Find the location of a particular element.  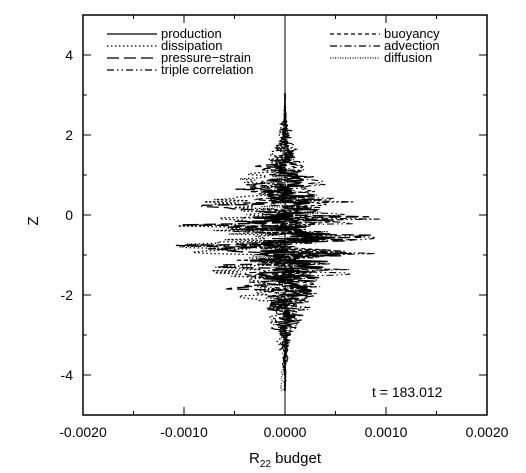

x-tick-label: -0.0020 is located at coordinates (83, 432).